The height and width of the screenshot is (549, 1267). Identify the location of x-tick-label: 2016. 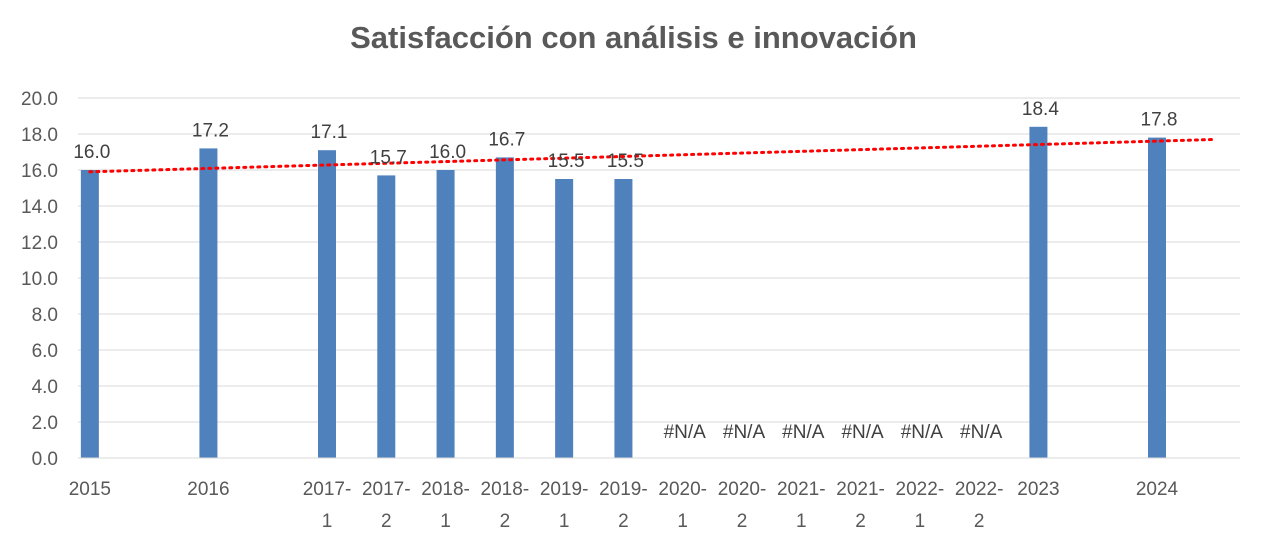
(208, 489).